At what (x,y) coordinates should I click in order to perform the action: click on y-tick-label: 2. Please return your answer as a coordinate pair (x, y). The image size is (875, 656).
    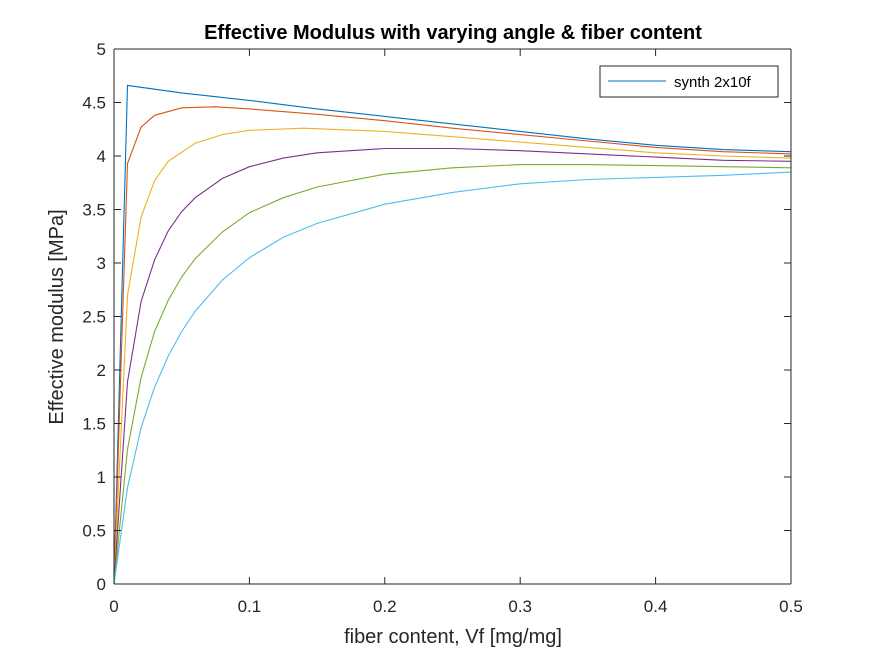
    Looking at the image, I should click on (101, 370).